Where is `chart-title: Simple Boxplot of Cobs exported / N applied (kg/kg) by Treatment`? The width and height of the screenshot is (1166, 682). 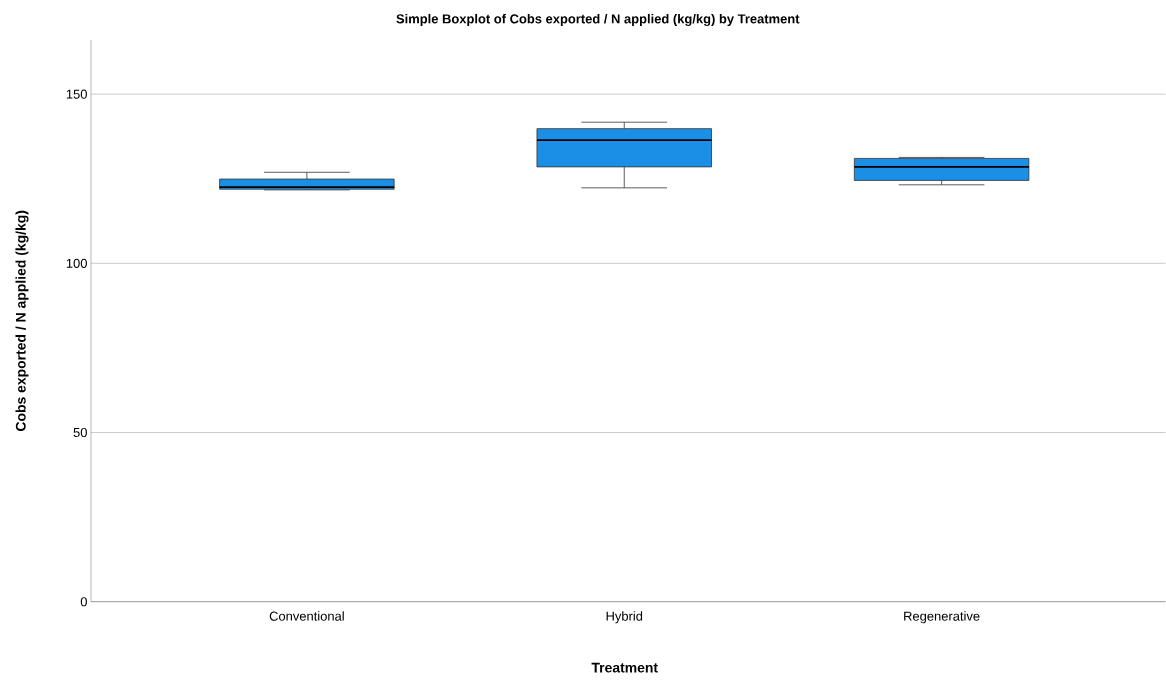 chart-title: Simple Boxplot of Cobs exported / N applied (kg/kg) by Treatment is located at coordinates (598, 20).